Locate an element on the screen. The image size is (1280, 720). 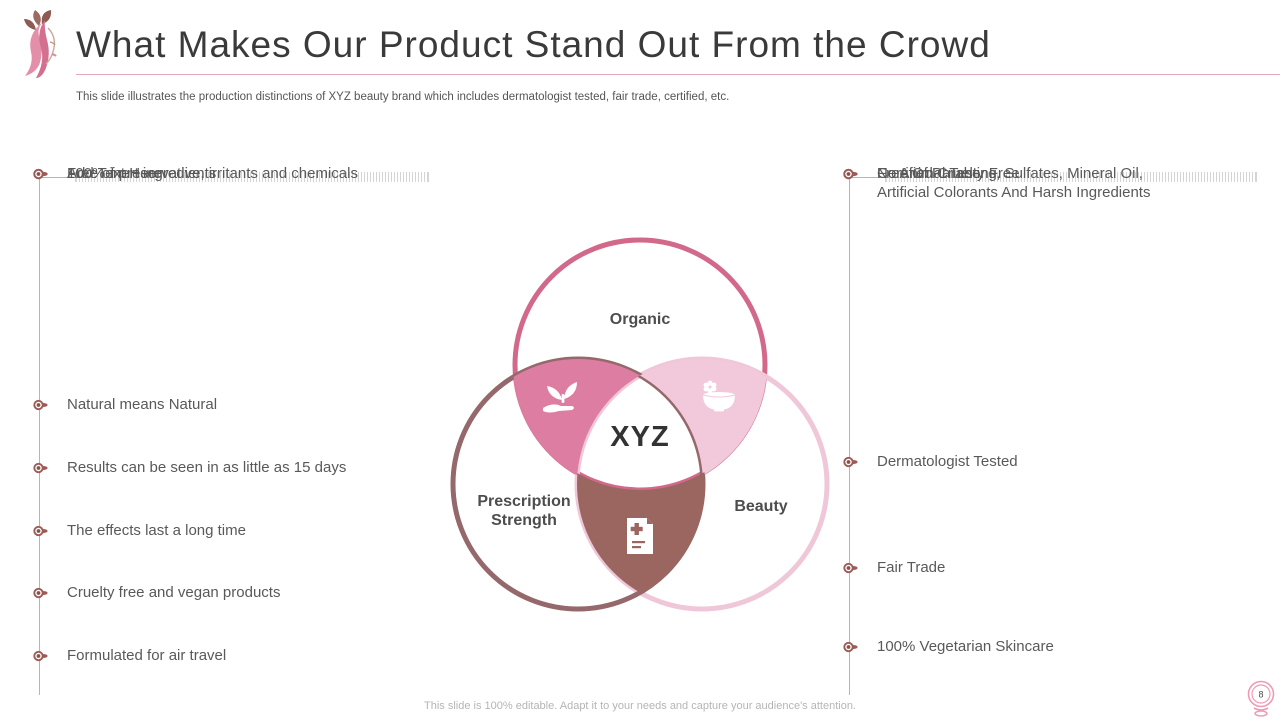
list-item: Formulated for air travel is located at coordinates (129, 656).